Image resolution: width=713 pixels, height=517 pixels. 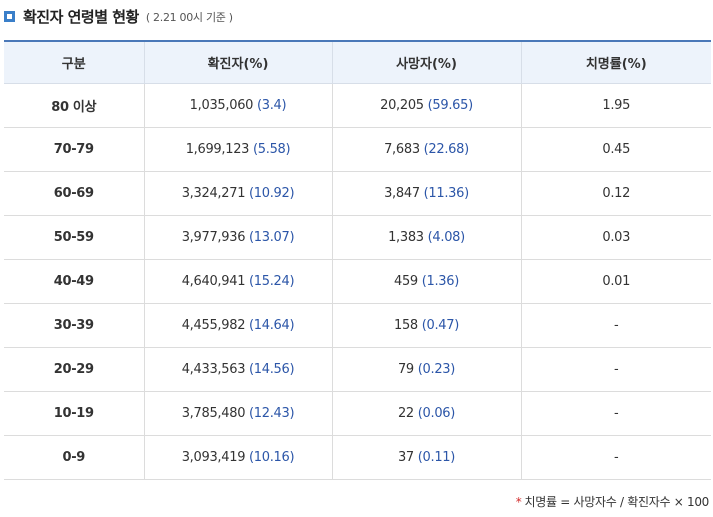 What do you see at coordinates (74, 193) in the screenshot?
I see `age-group-cell: 60-69` at bounding box center [74, 193].